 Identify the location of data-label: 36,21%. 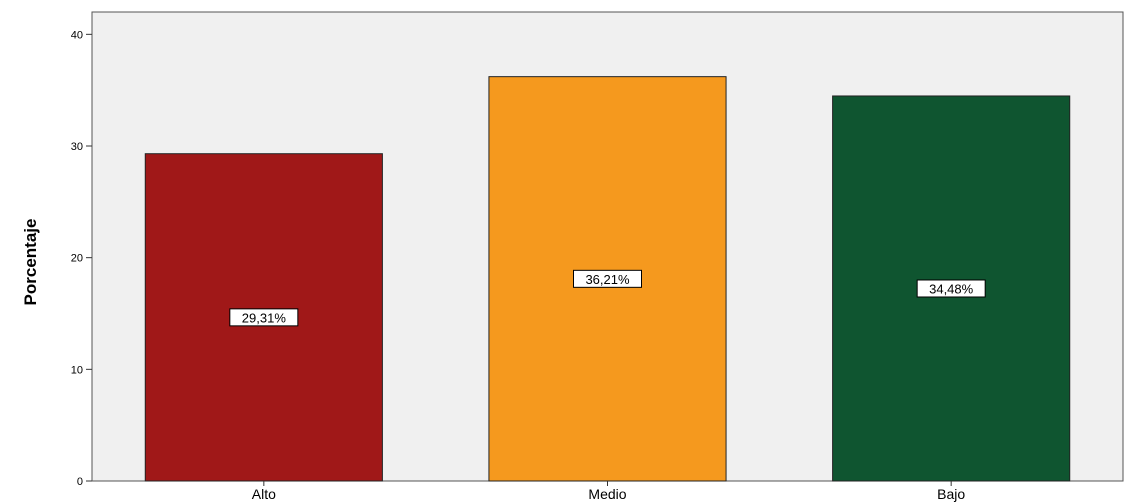
(607, 279).